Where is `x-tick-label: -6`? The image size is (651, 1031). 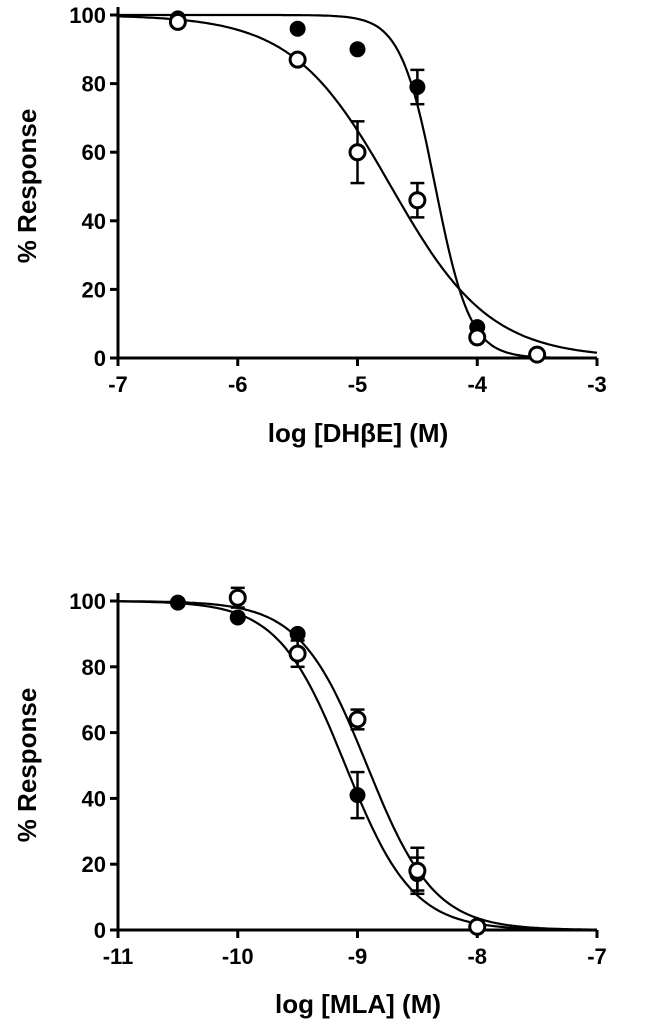 x-tick-label: -6 is located at coordinates (238, 384).